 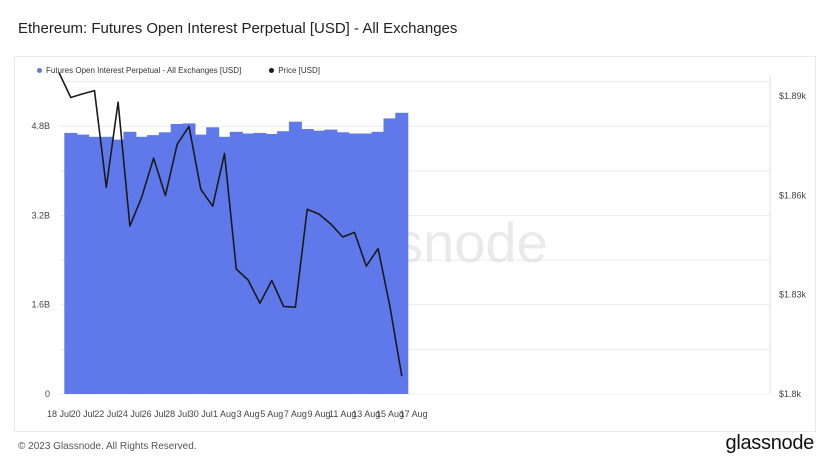 I want to click on legend-label-price: Price [USD], so click(x=299, y=70).